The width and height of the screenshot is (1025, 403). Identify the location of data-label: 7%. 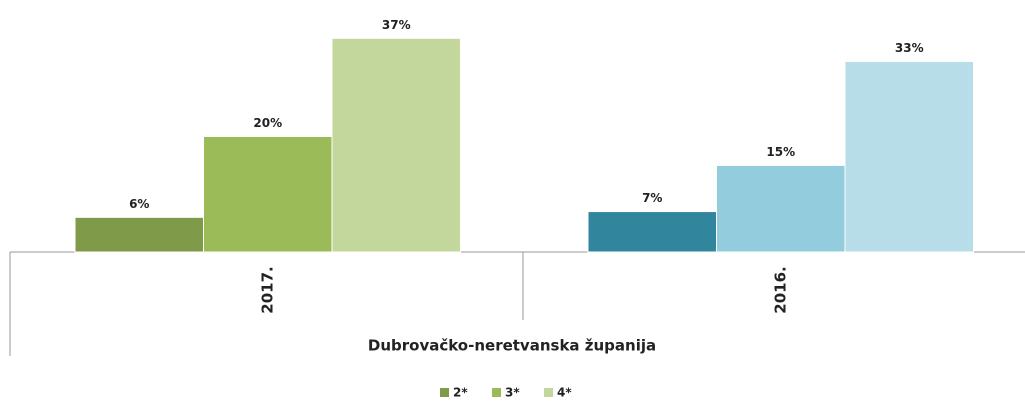
(652, 198).